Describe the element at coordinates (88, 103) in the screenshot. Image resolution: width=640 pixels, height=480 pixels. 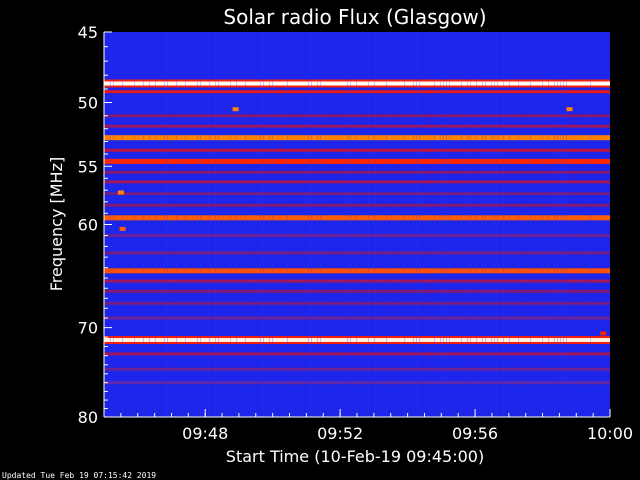
I see `y-tick-label: 50` at that location.